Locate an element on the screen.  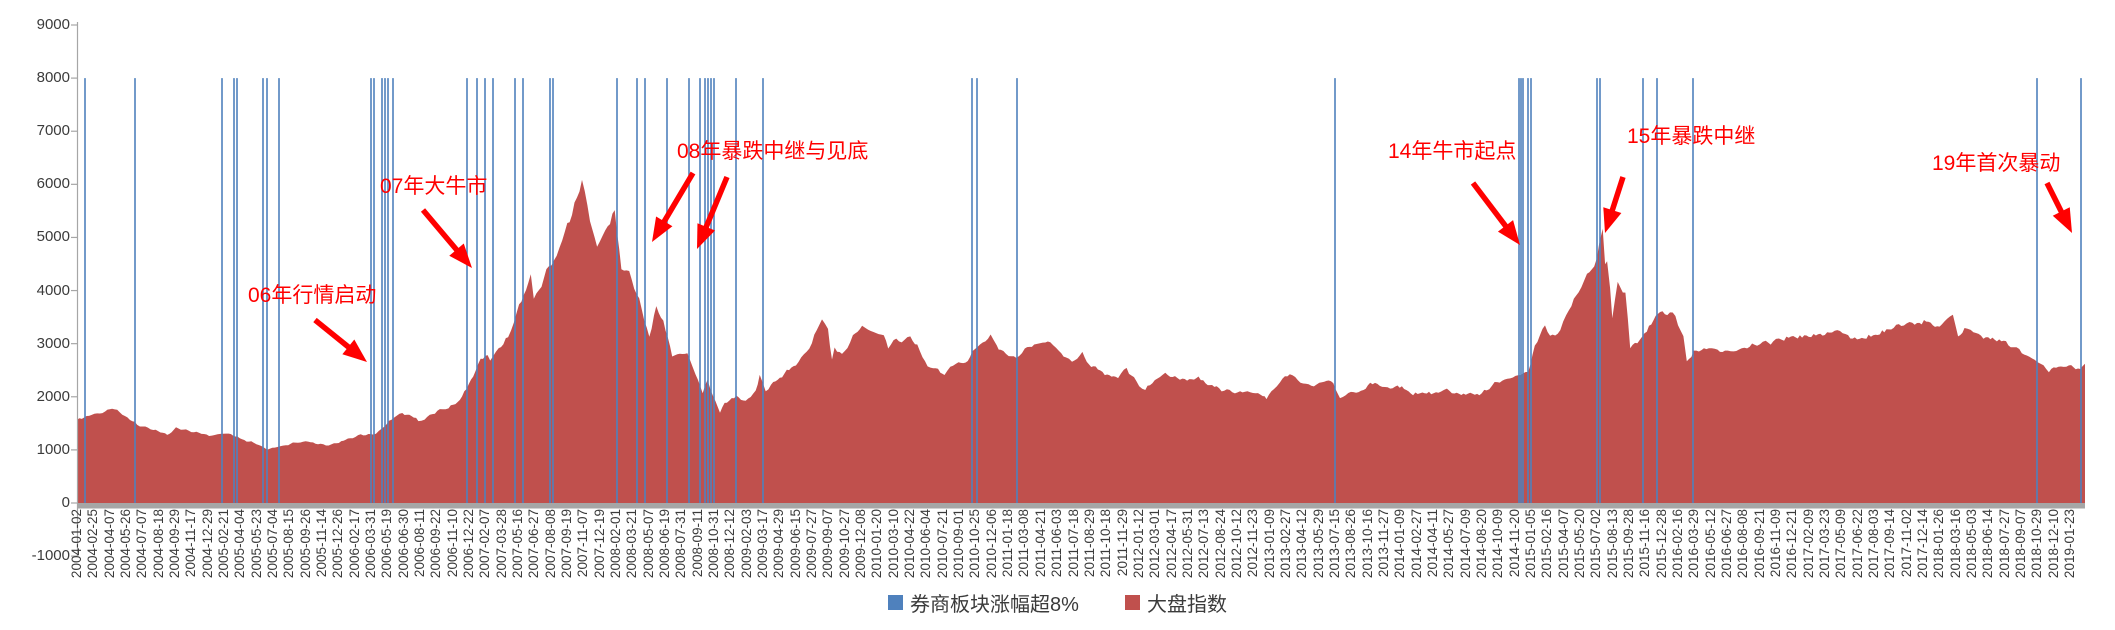
annotation-label: 08年暴跌中继与见底 is located at coordinates (773, 151).